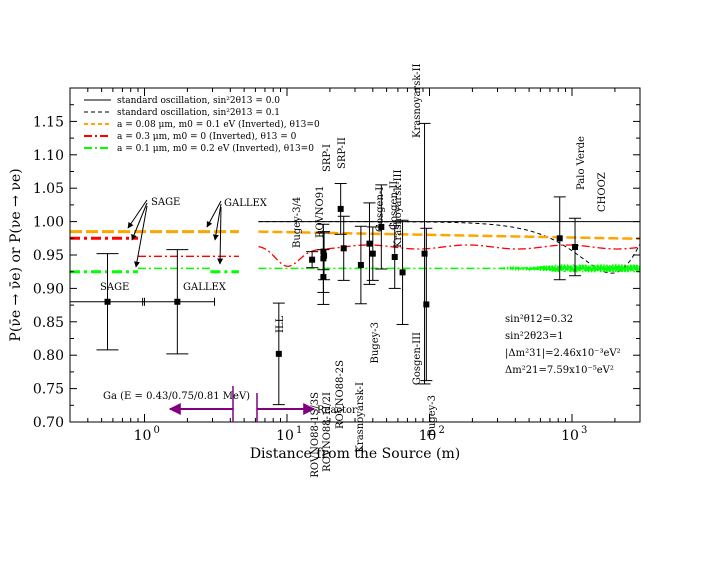 The image size is (726, 565). I want to click on experiment-label: ROVNO91, so click(320, 212).